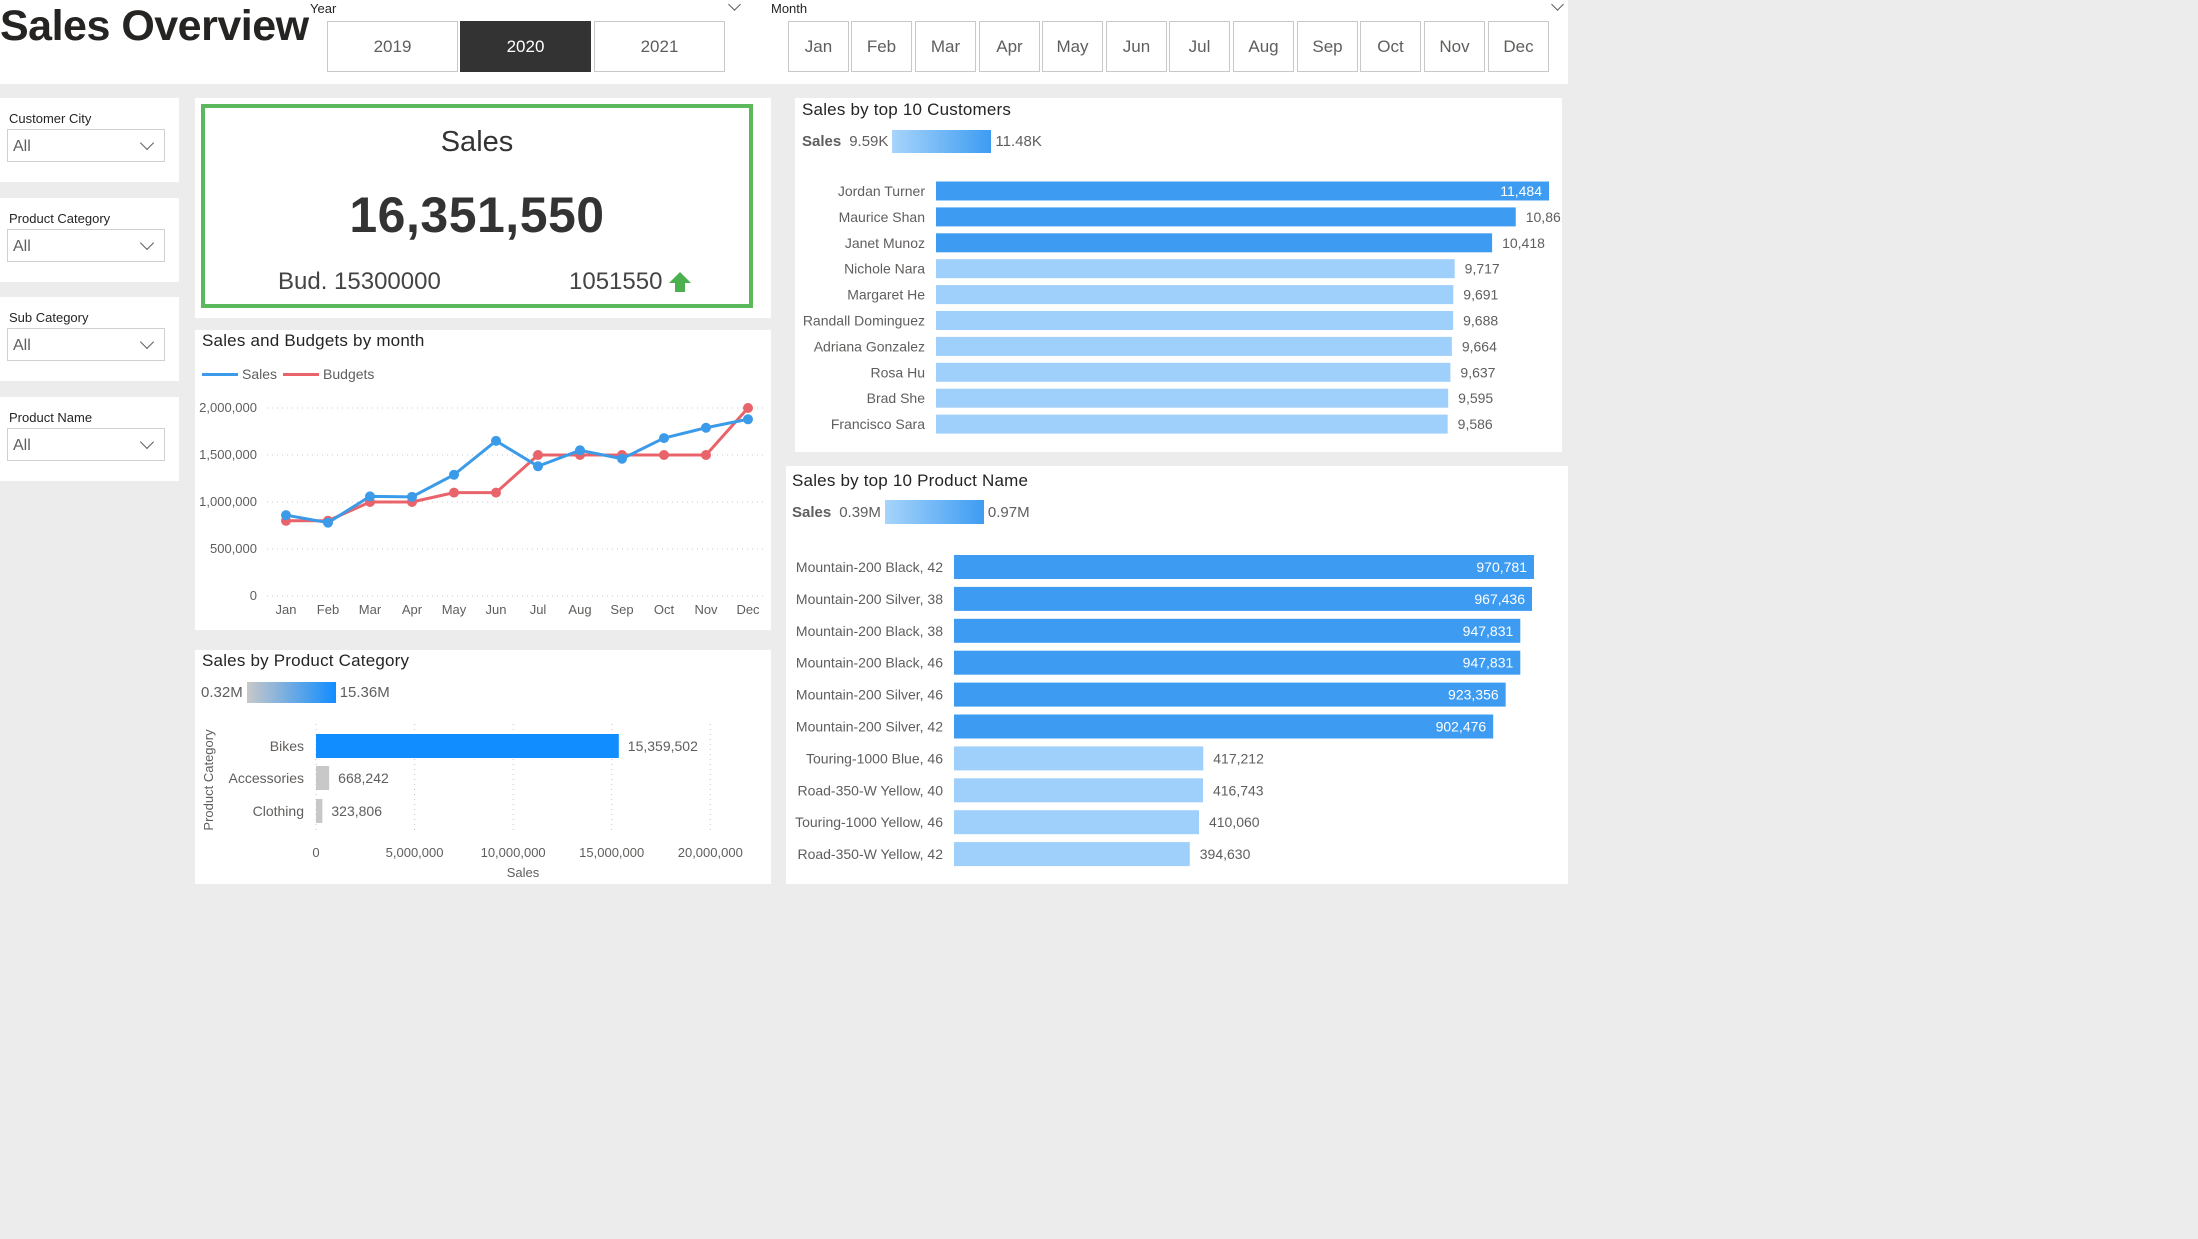 The image size is (2198, 1239). Describe the element at coordinates (86, 145) in the screenshot. I see `customer-city-dropdown: All` at that location.